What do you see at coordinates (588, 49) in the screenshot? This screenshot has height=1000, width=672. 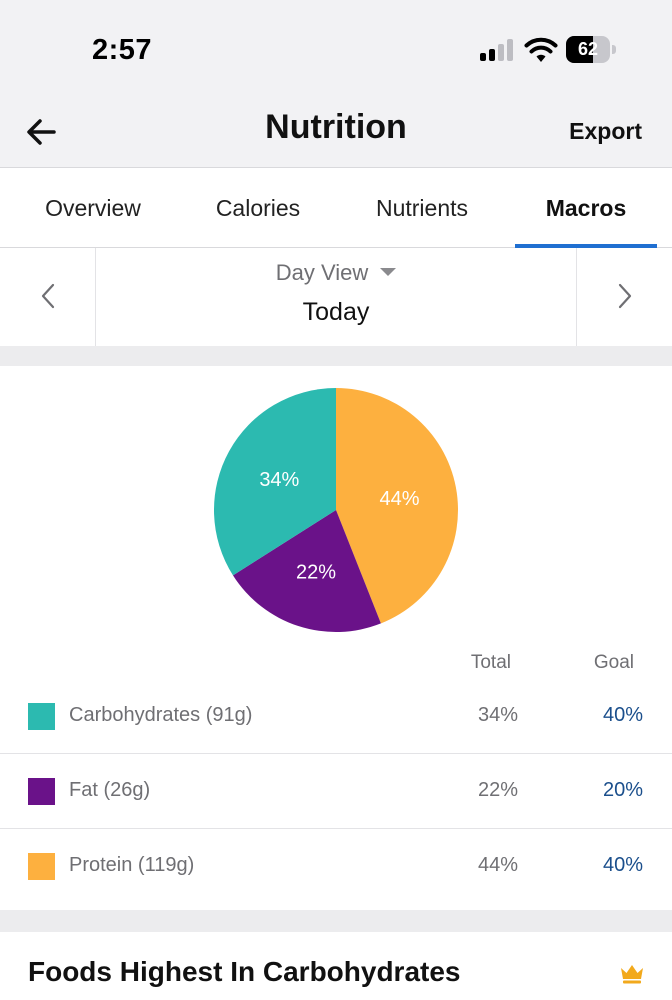 I see `battery-percent: 62` at bounding box center [588, 49].